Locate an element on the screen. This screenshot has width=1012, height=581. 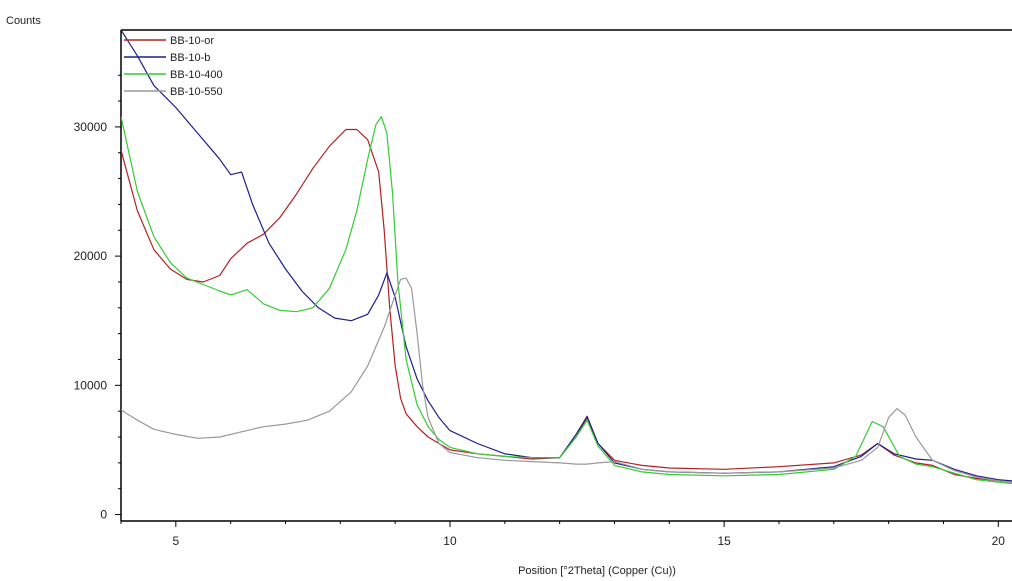
y-tick-label: 0 is located at coordinates (103, 515).